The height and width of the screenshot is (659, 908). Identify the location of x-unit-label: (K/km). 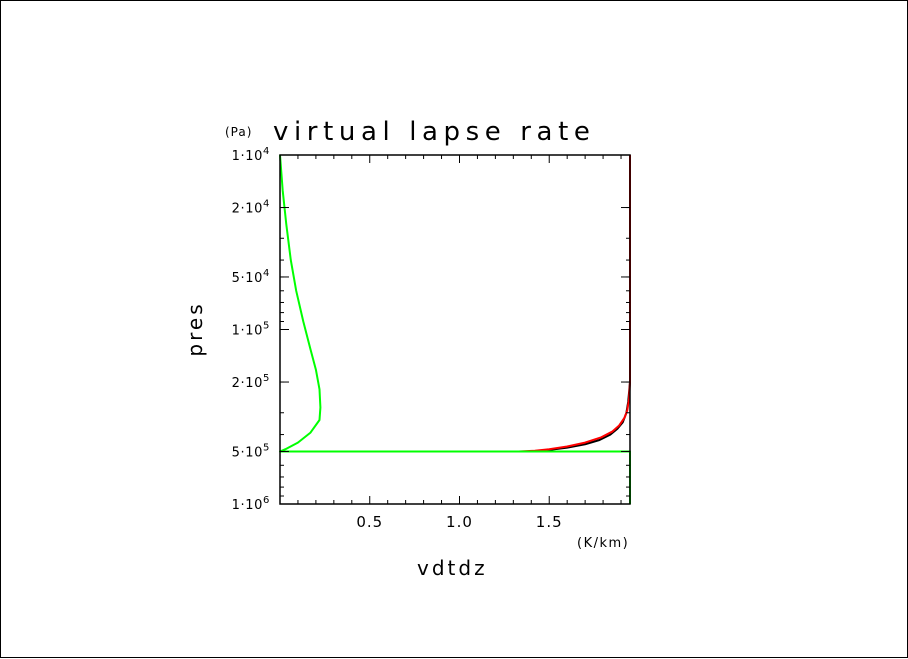
(603, 543).